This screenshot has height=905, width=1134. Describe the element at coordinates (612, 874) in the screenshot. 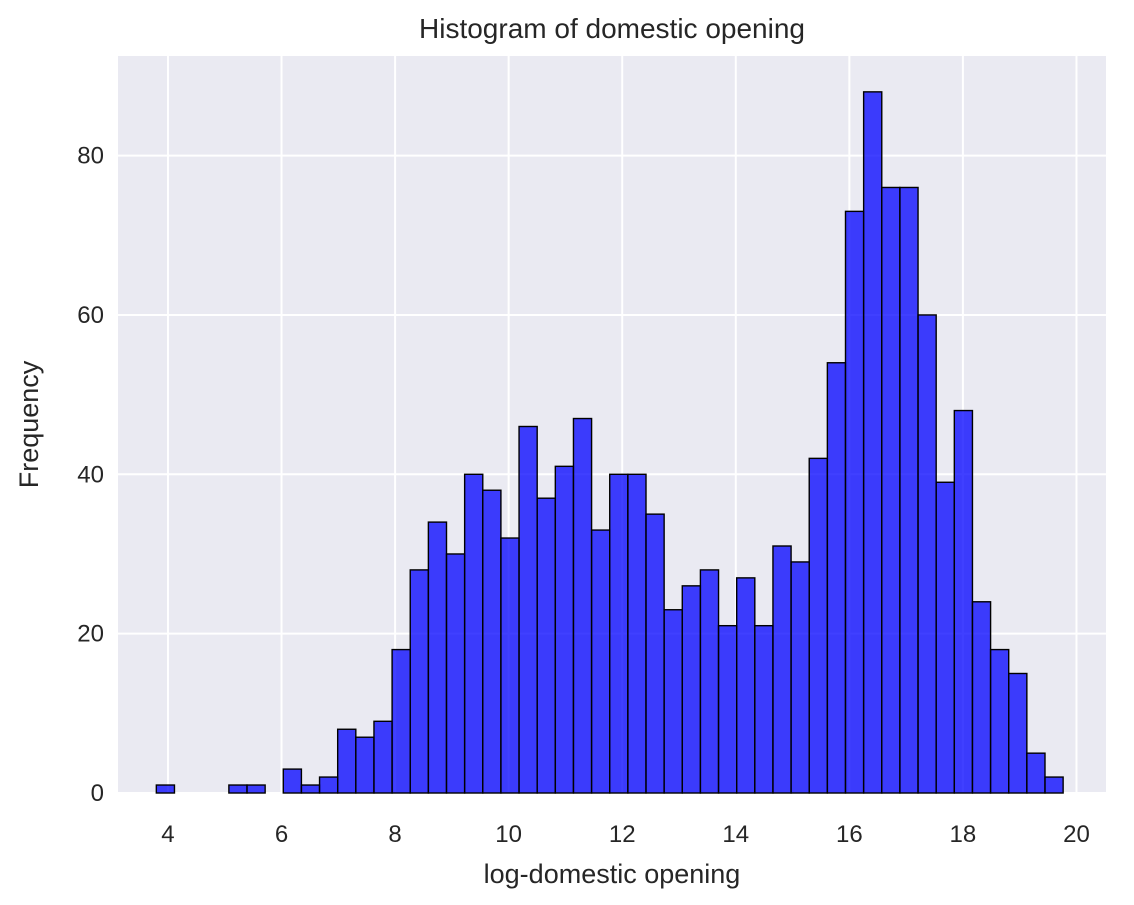

I see `x-axis-label: log-domestic opening` at that location.